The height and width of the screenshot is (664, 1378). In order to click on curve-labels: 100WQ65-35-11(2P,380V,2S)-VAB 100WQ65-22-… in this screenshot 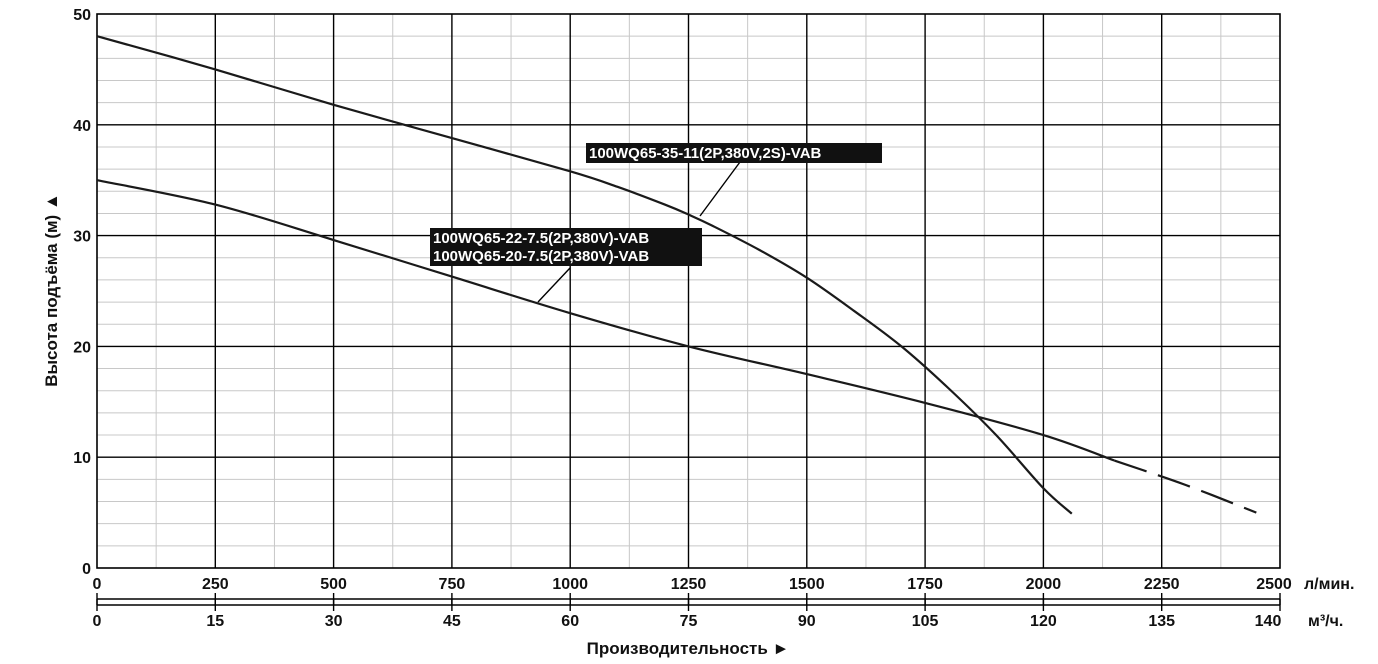, I will do `click(656, 204)`.